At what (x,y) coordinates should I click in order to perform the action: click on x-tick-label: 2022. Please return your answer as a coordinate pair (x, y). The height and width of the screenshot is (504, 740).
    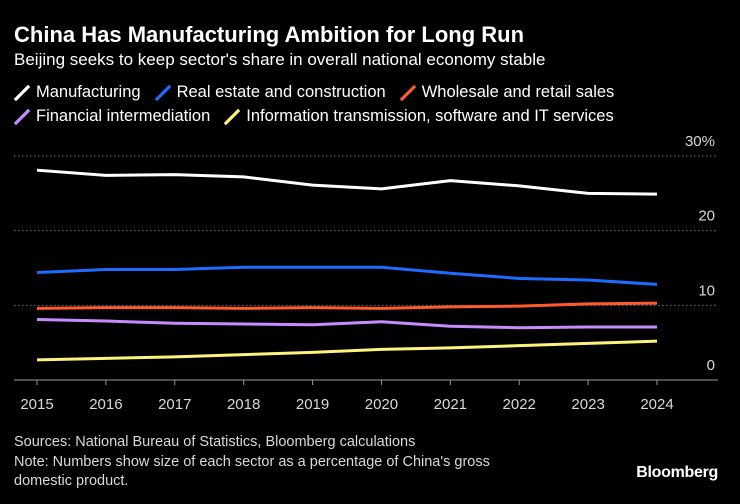
    Looking at the image, I should click on (519, 404).